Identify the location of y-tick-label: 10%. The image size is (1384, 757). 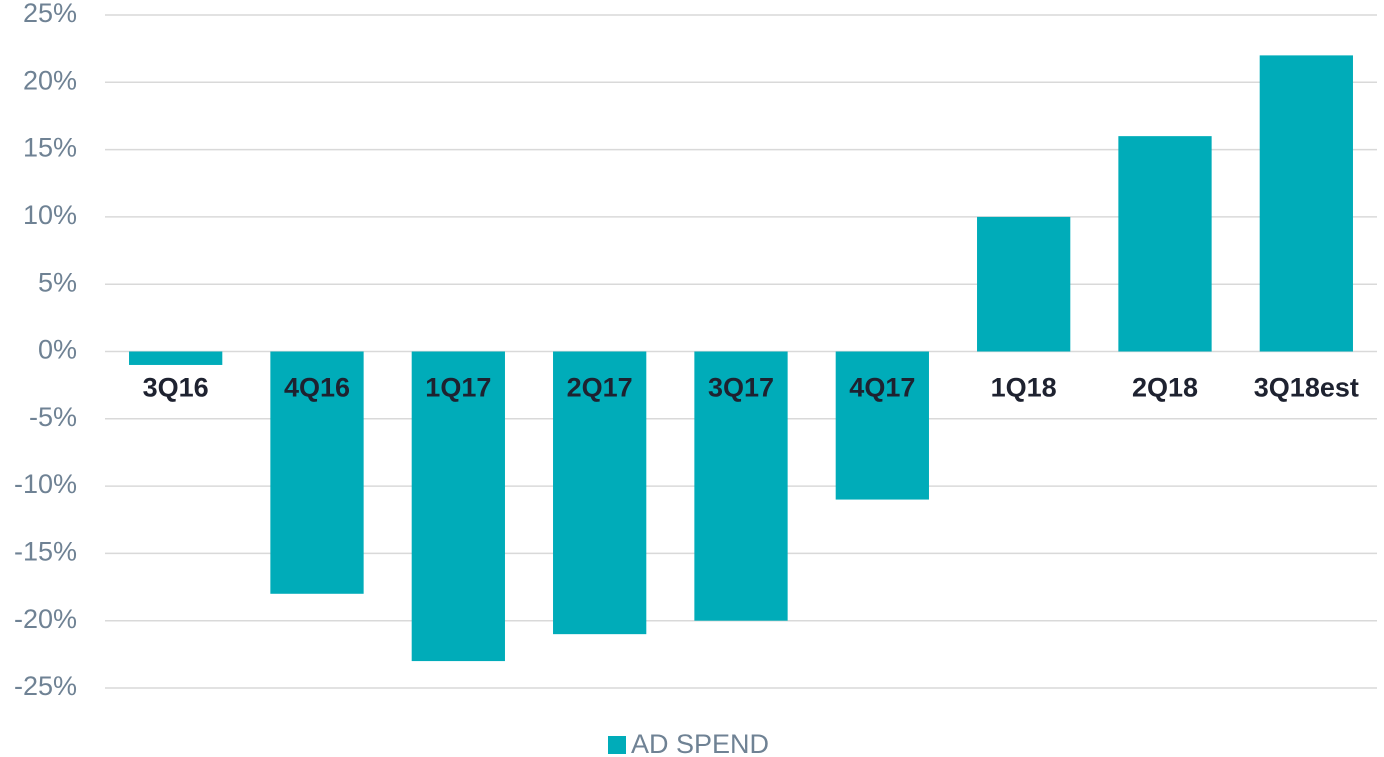
(50, 215).